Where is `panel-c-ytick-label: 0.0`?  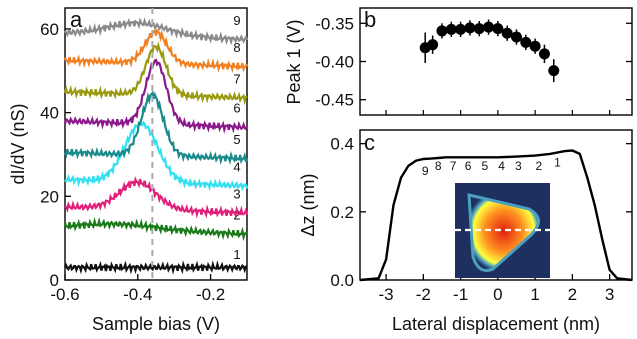
panel-c-ytick-label: 0.0 is located at coordinates (342, 280).